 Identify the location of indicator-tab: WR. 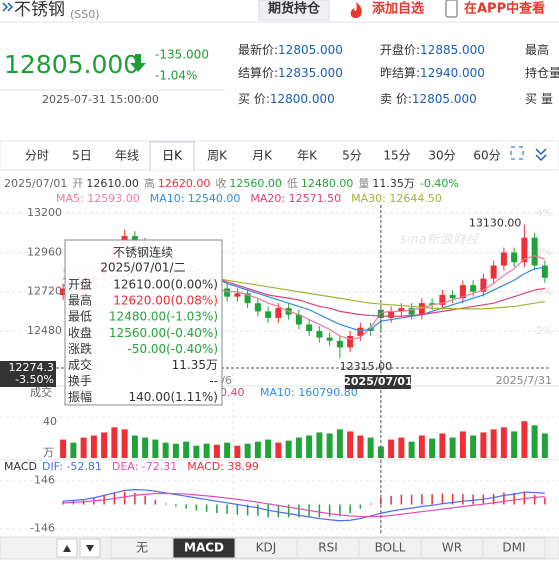
(452, 548).